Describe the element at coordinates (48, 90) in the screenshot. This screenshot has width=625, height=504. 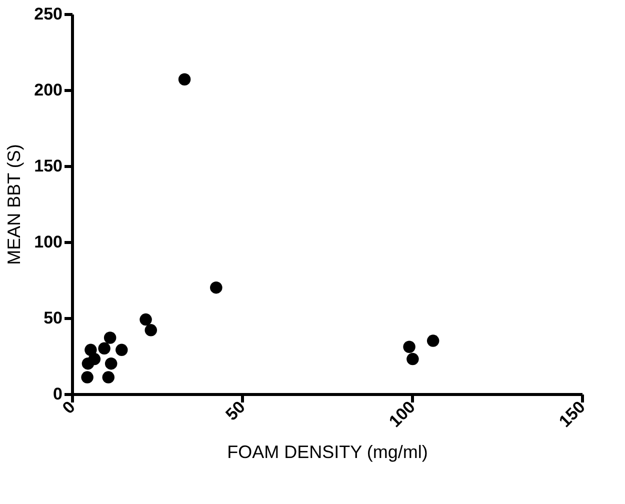
I see `y-tick-label: 200` at that location.